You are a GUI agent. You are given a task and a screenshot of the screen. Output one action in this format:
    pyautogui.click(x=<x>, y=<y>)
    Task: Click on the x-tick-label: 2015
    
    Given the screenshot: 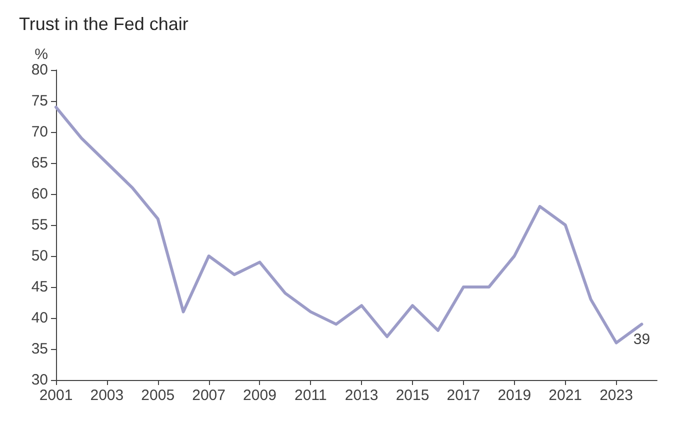 What is the action you would take?
    pyautogui.click(x=413, y=395)
    